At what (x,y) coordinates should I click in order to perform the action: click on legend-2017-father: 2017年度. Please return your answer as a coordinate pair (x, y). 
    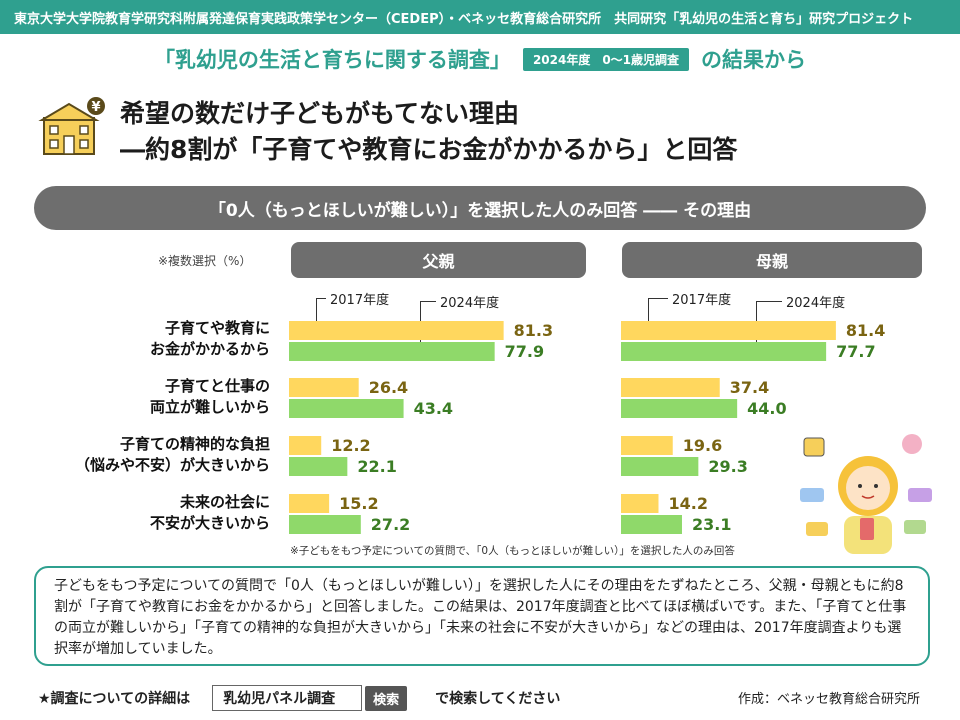
    Looking at the image, I should click on (360, 300).